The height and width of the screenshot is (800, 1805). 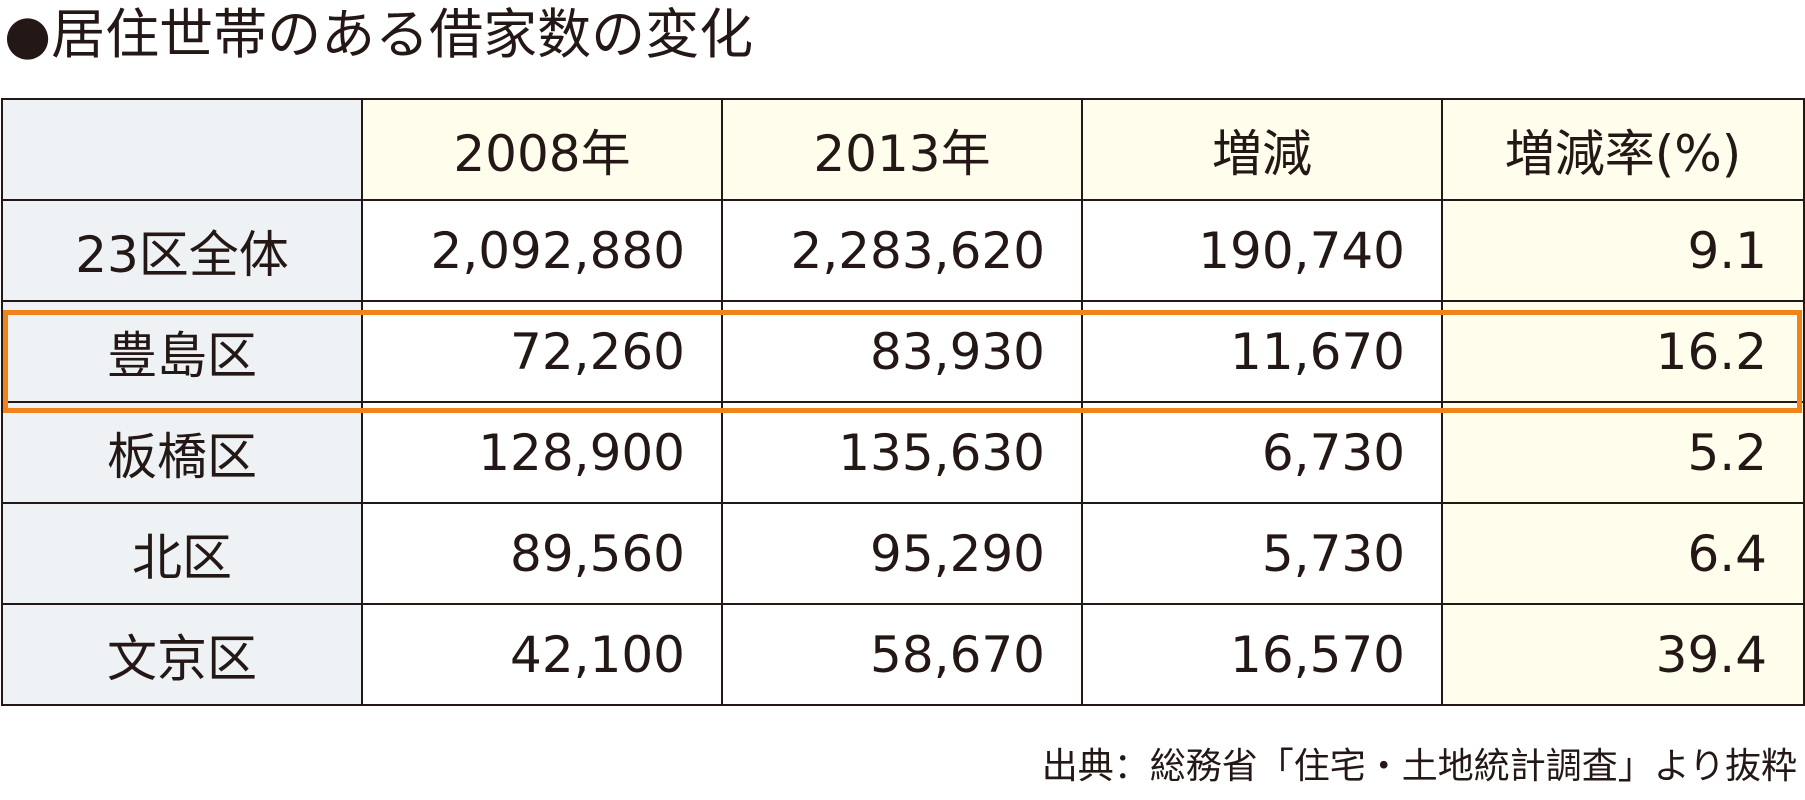 I want to click on row-label: 23区全体, so click(x=182, y=250).